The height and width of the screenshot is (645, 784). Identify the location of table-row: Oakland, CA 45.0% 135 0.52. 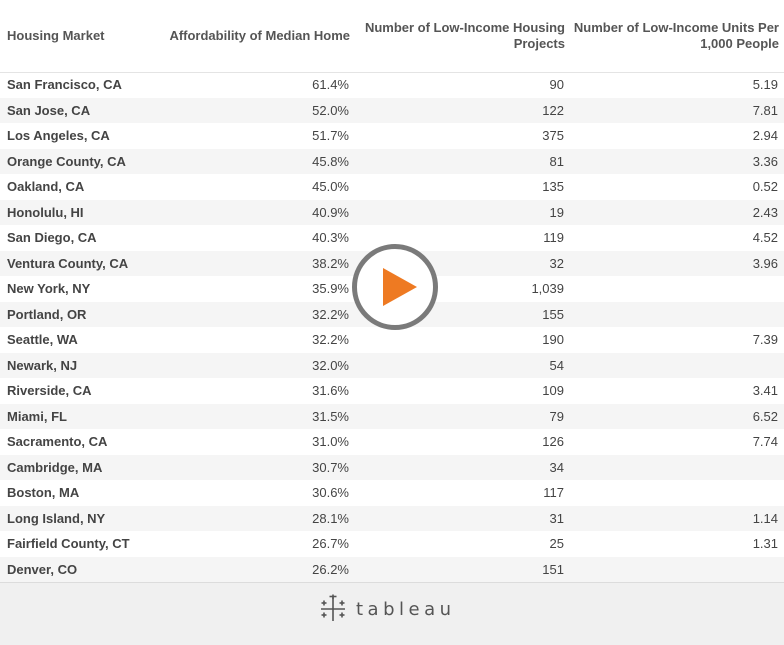
(392, 187).